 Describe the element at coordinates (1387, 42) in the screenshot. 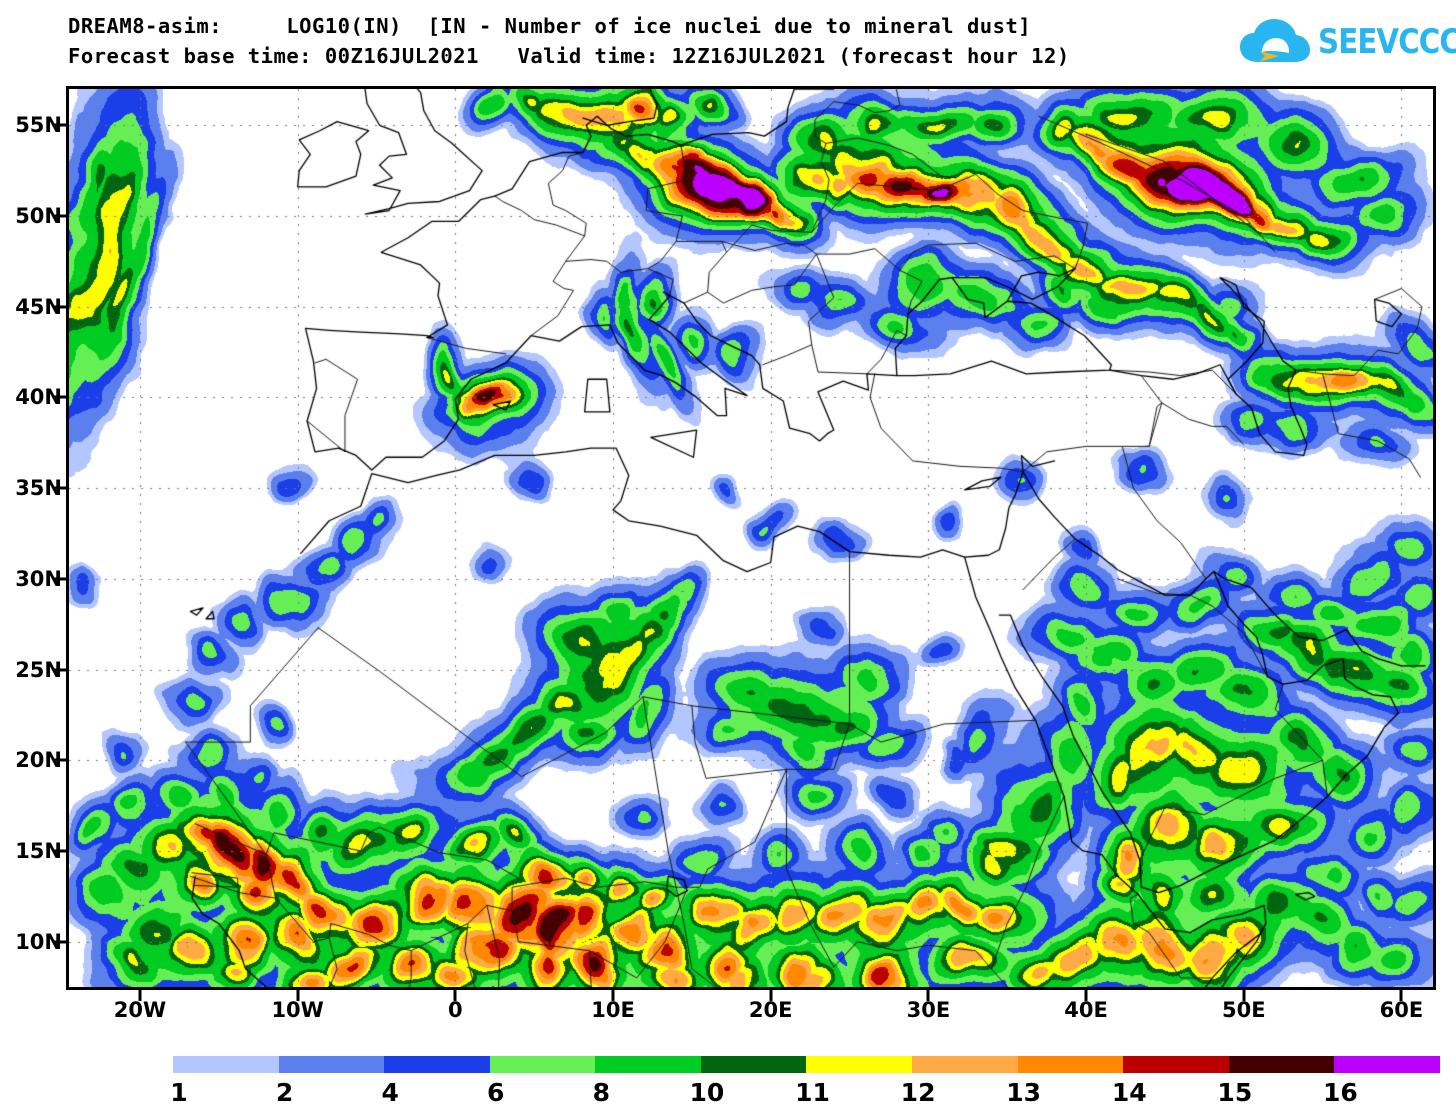

I see `logo-text: SEEVCCC` at that location.